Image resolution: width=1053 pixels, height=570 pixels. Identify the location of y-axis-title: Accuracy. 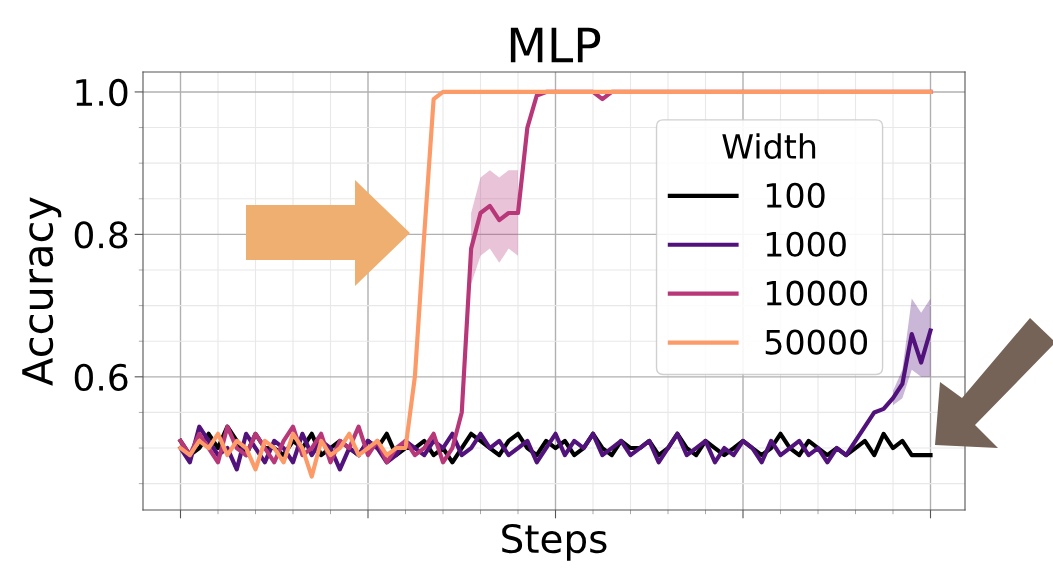
(42, 291).